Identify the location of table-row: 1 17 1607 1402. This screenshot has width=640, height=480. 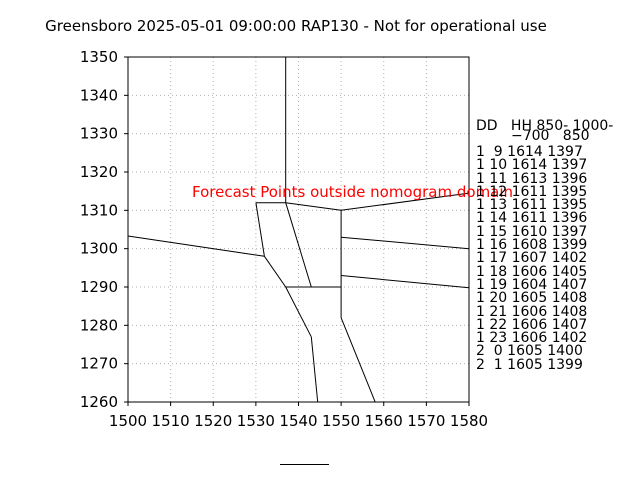
(532, 258).